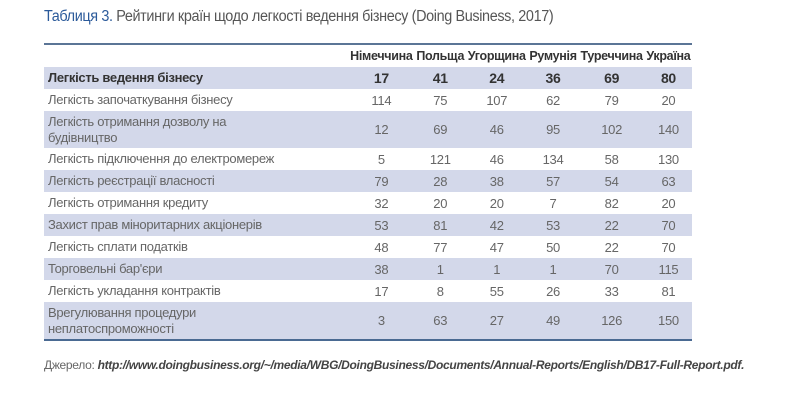 This screenshot has width=800, height=402. I want to click on cell-value: 140, so click(668, 129).